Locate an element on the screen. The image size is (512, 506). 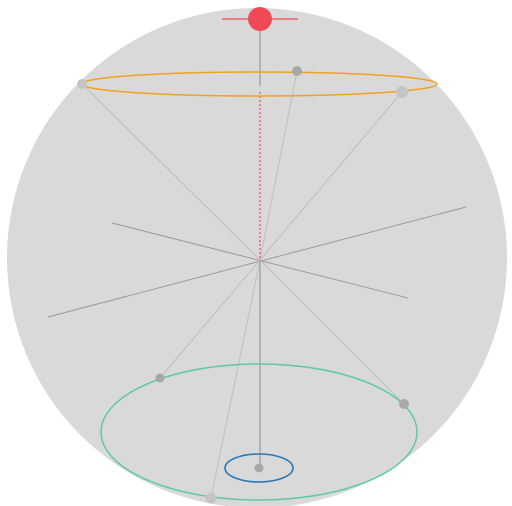
inner-ring is located at coordinates (259, 468).